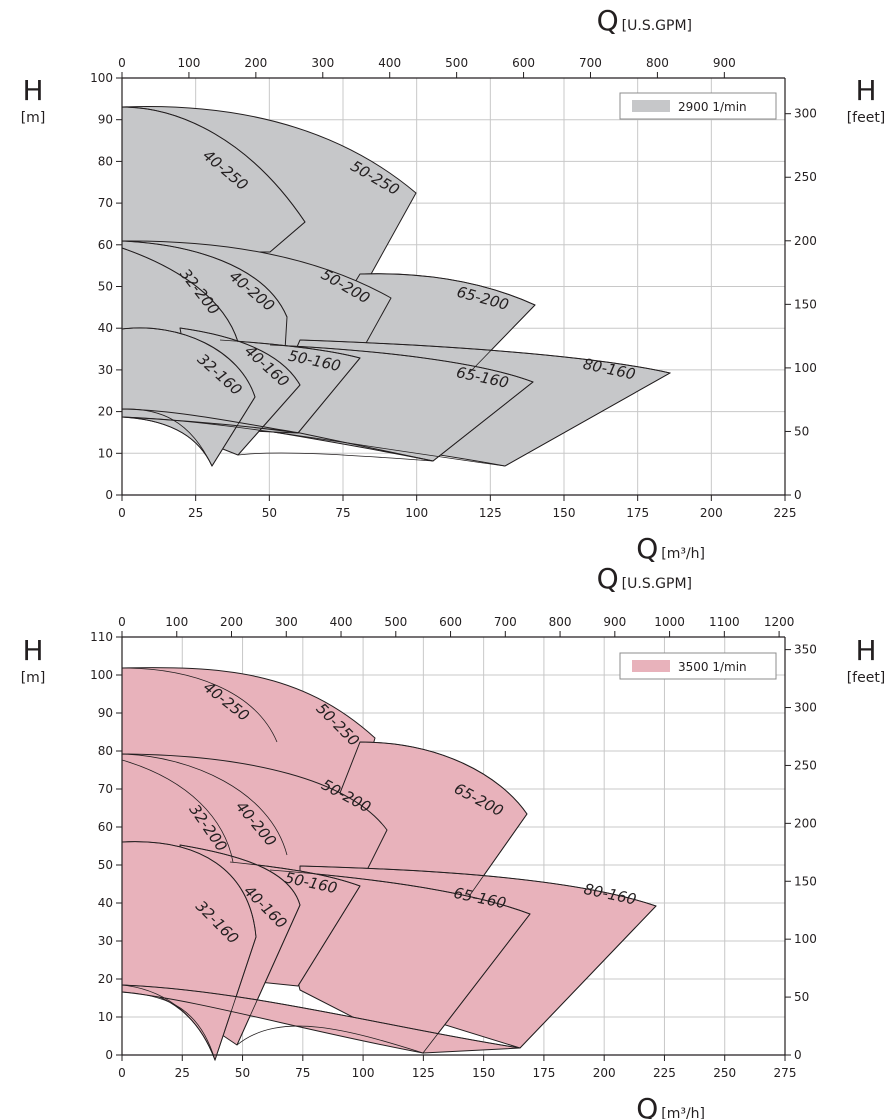  What do you see at coordinates (712, 667) in the screenshot?
I see `legend-label: 3500 1/min` at bounding box center [712, 667].